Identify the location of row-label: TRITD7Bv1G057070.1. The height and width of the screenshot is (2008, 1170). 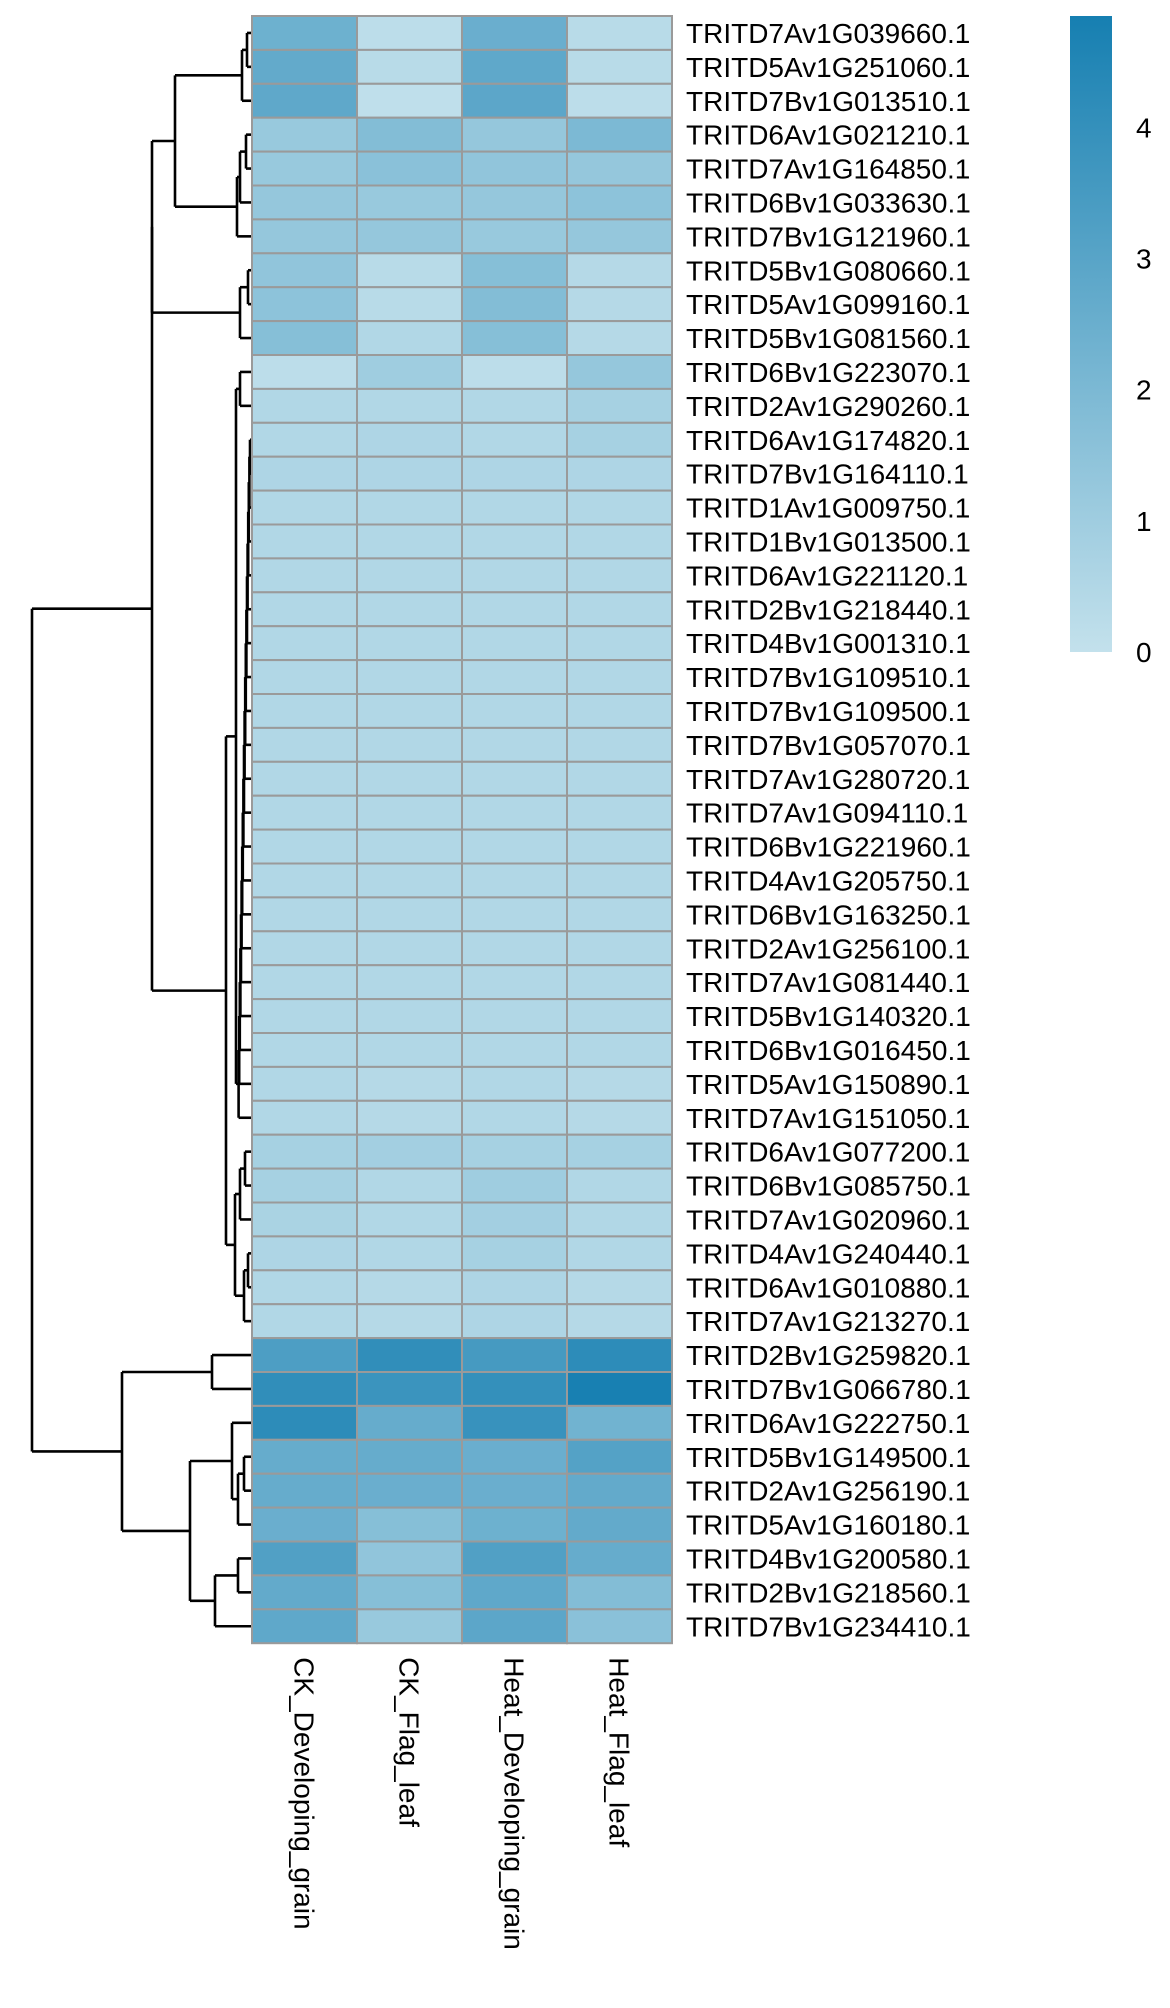
(828, 745).